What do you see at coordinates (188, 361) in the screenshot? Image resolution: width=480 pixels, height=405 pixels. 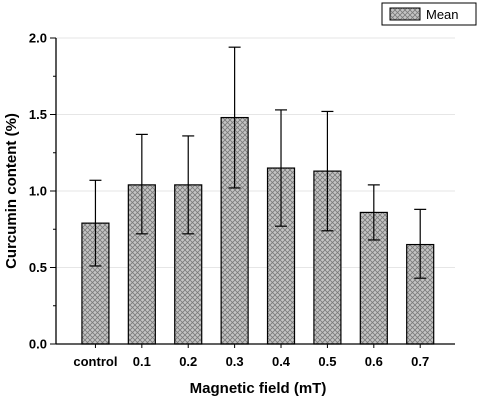 I see `x-tick-label: 0.2` at bounding box center [188, 361].